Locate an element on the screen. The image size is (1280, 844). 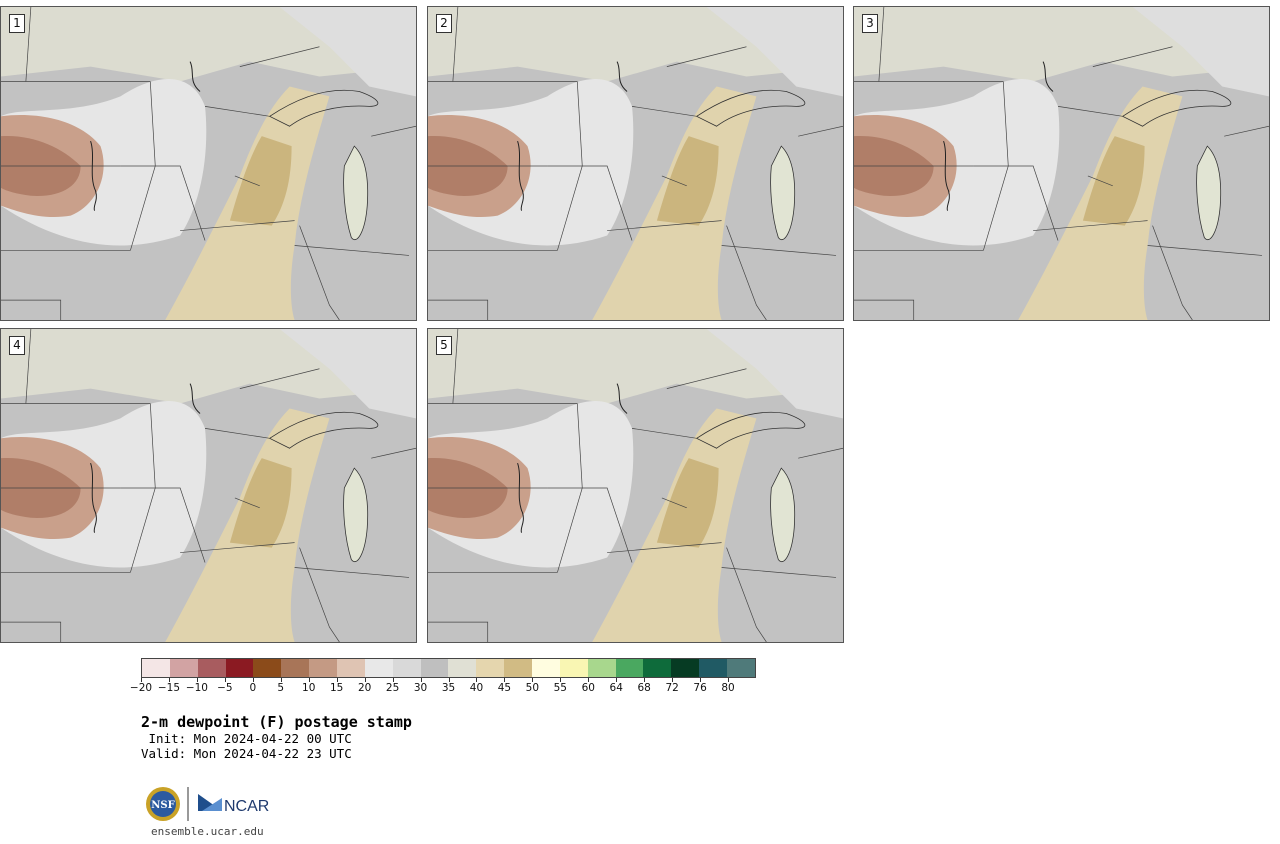
colorbar-tick-label: 0 is located at coordinates (253, 688).